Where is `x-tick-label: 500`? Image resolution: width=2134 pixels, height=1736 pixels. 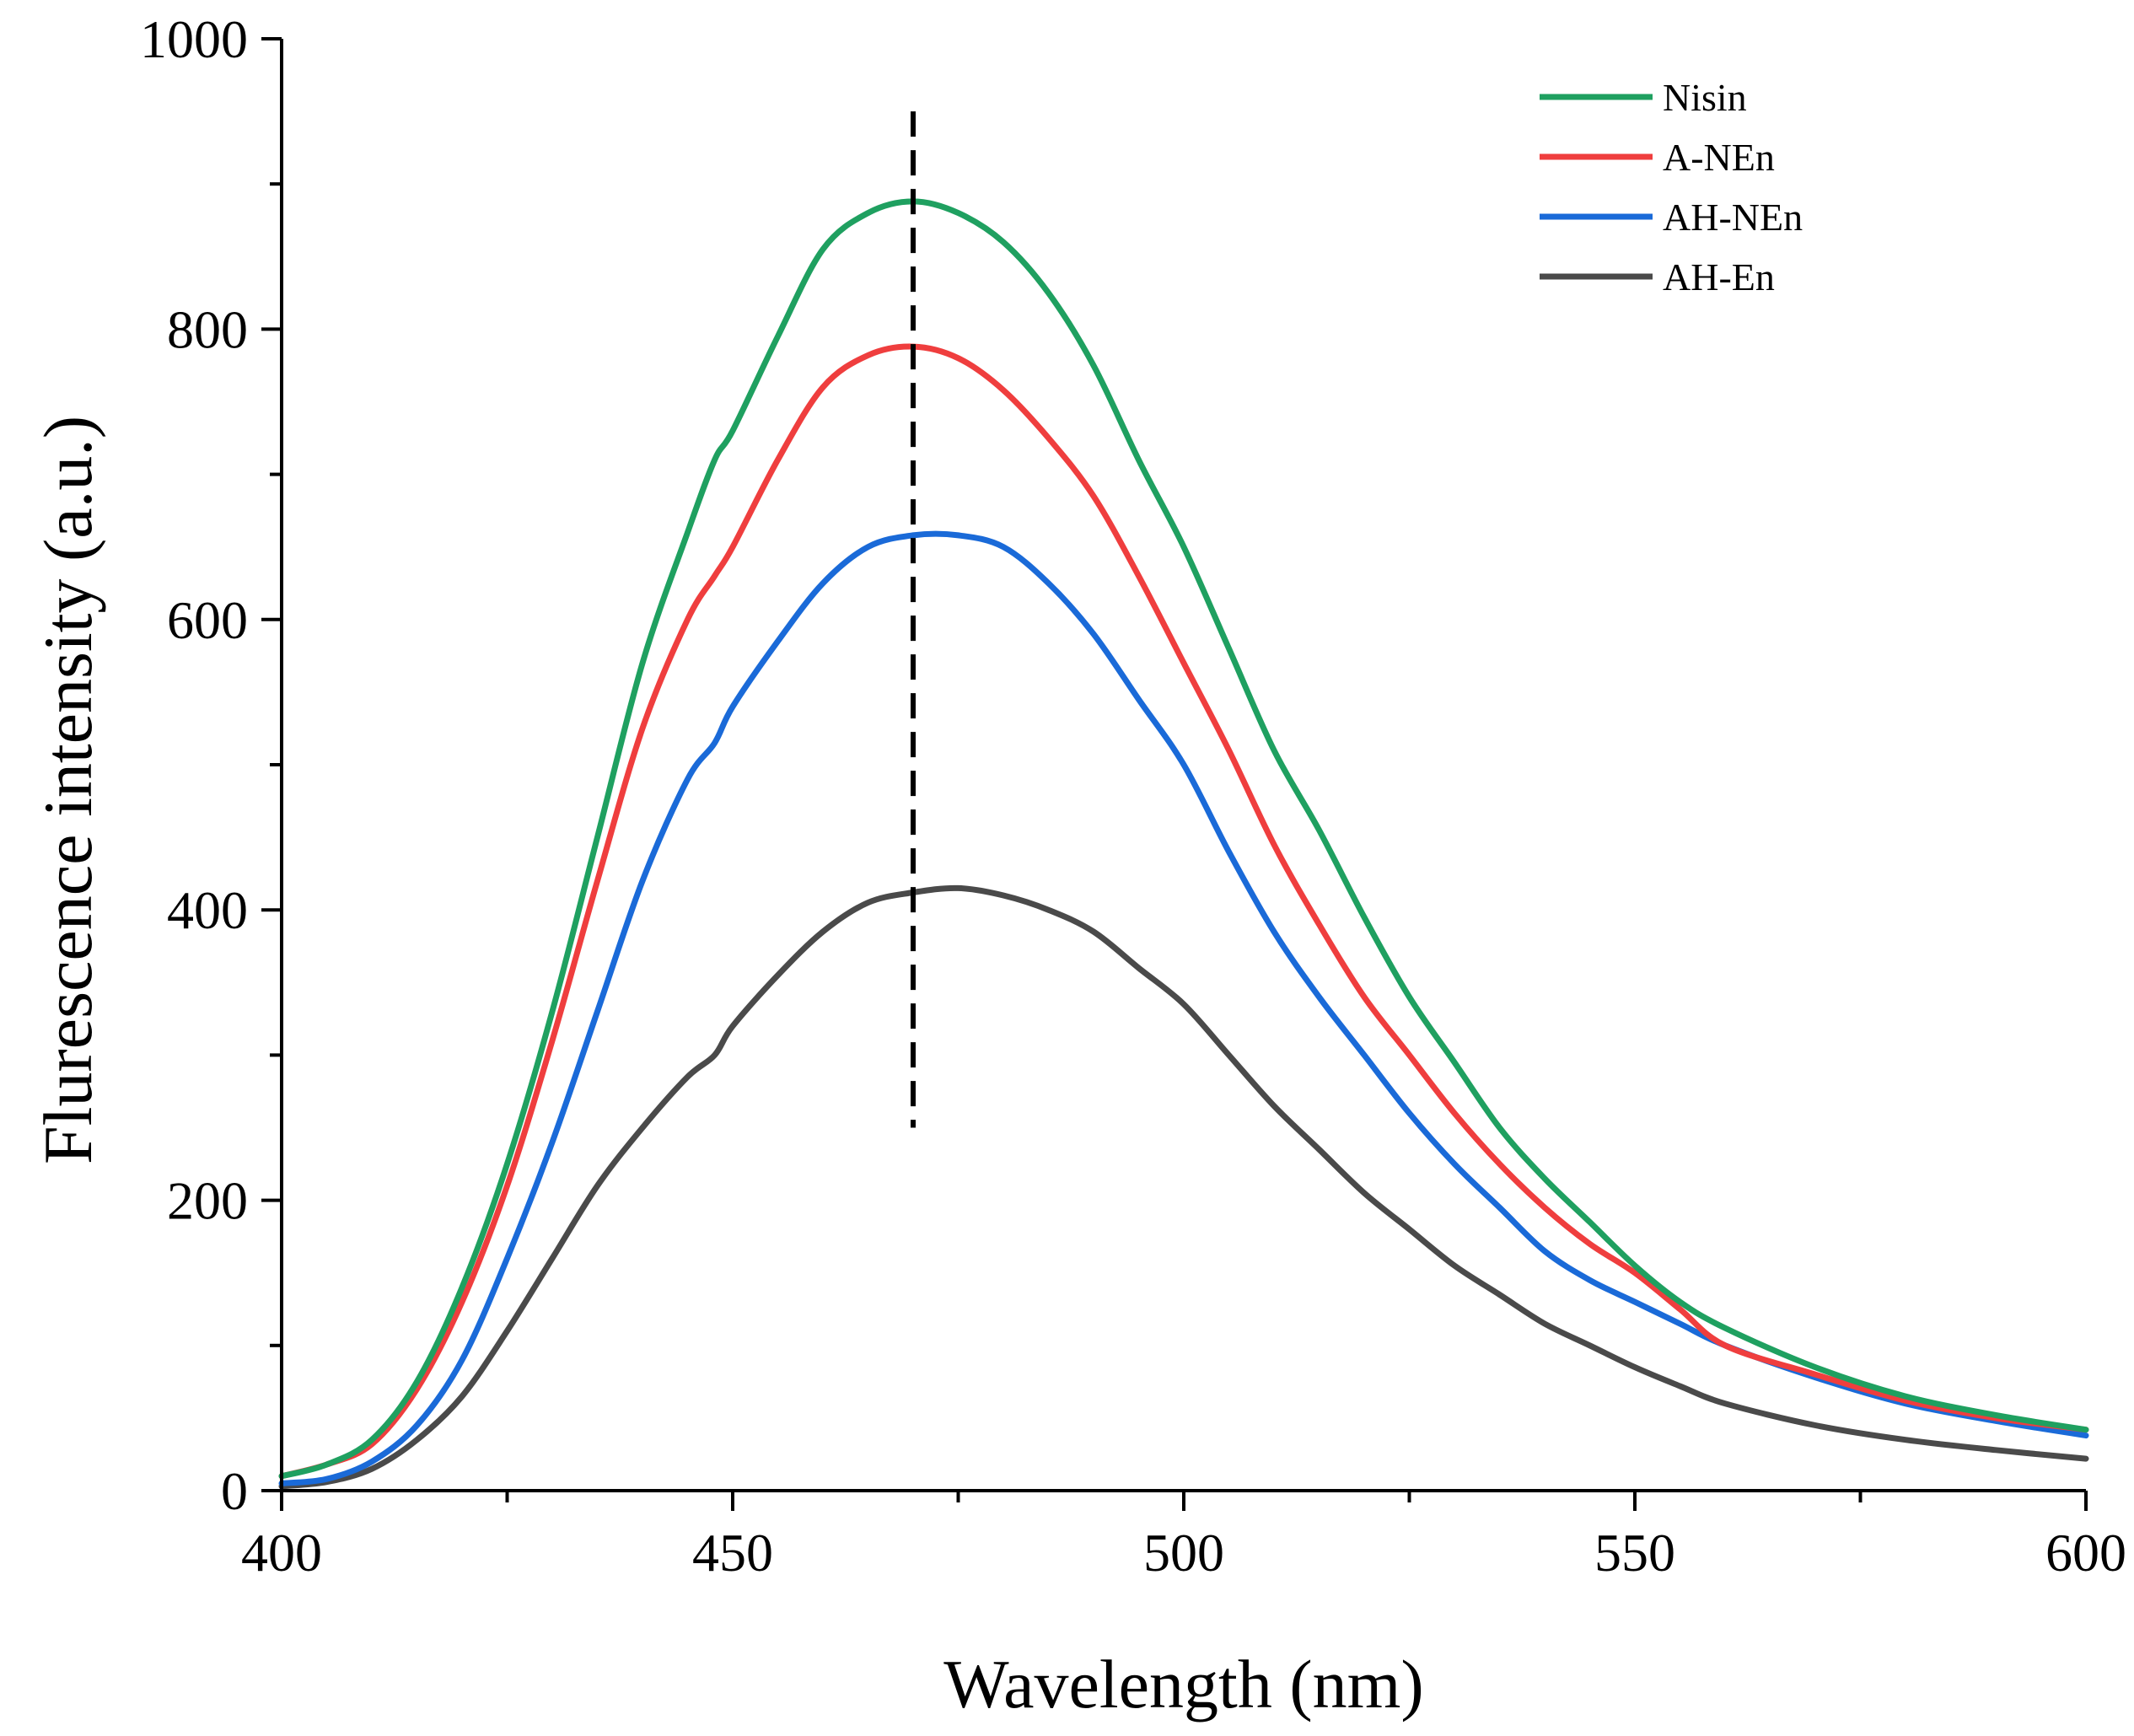
x-tick-label: 500 is located at coordinates (1183, 1553).